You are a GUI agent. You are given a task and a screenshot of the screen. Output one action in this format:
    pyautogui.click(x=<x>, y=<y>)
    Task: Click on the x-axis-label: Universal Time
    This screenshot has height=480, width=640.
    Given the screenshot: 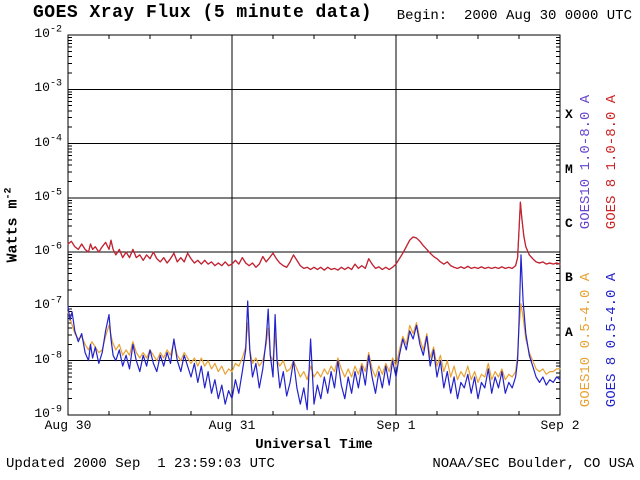 What is the action you would take?
    pyautogui.click(x=314, y=445)
    